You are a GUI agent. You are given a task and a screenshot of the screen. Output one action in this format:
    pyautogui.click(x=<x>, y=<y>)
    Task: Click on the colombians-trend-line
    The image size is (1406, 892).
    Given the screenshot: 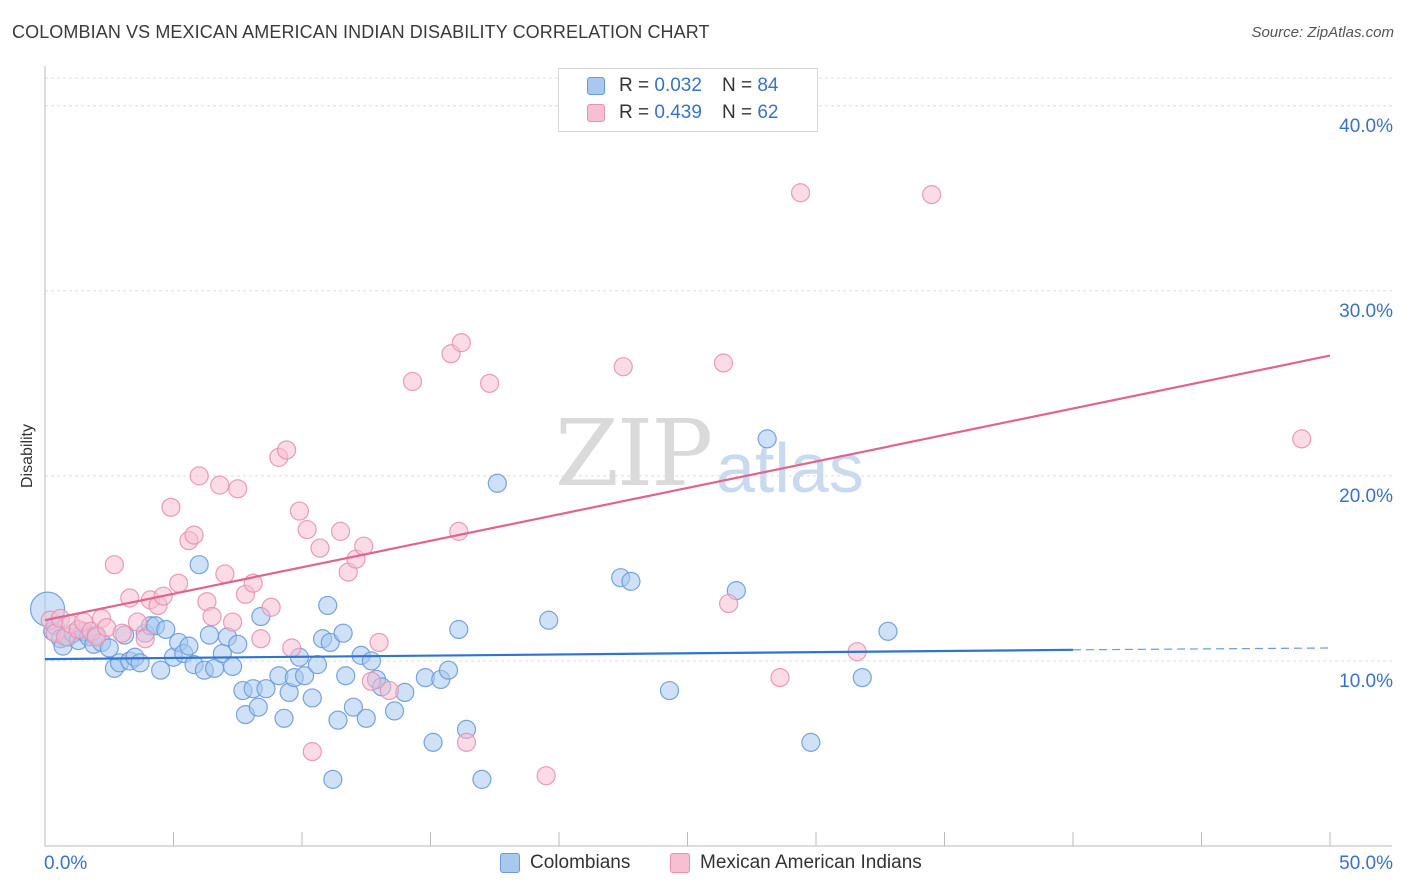 What is the action you would take?
    pyautogui.click(x=559, y=654)
    